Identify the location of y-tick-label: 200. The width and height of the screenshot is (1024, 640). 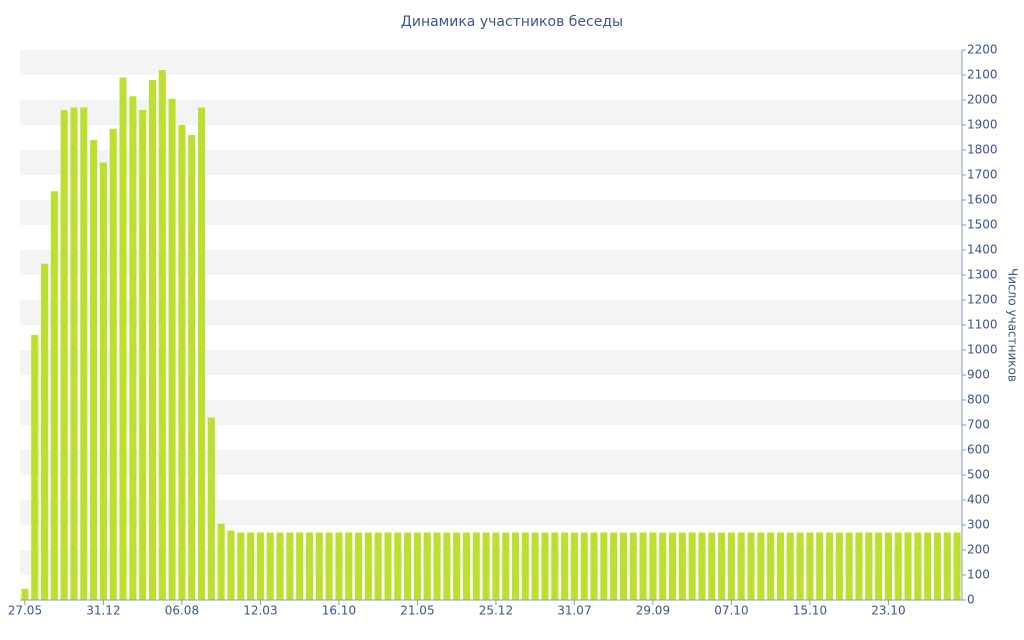
(978, 550).